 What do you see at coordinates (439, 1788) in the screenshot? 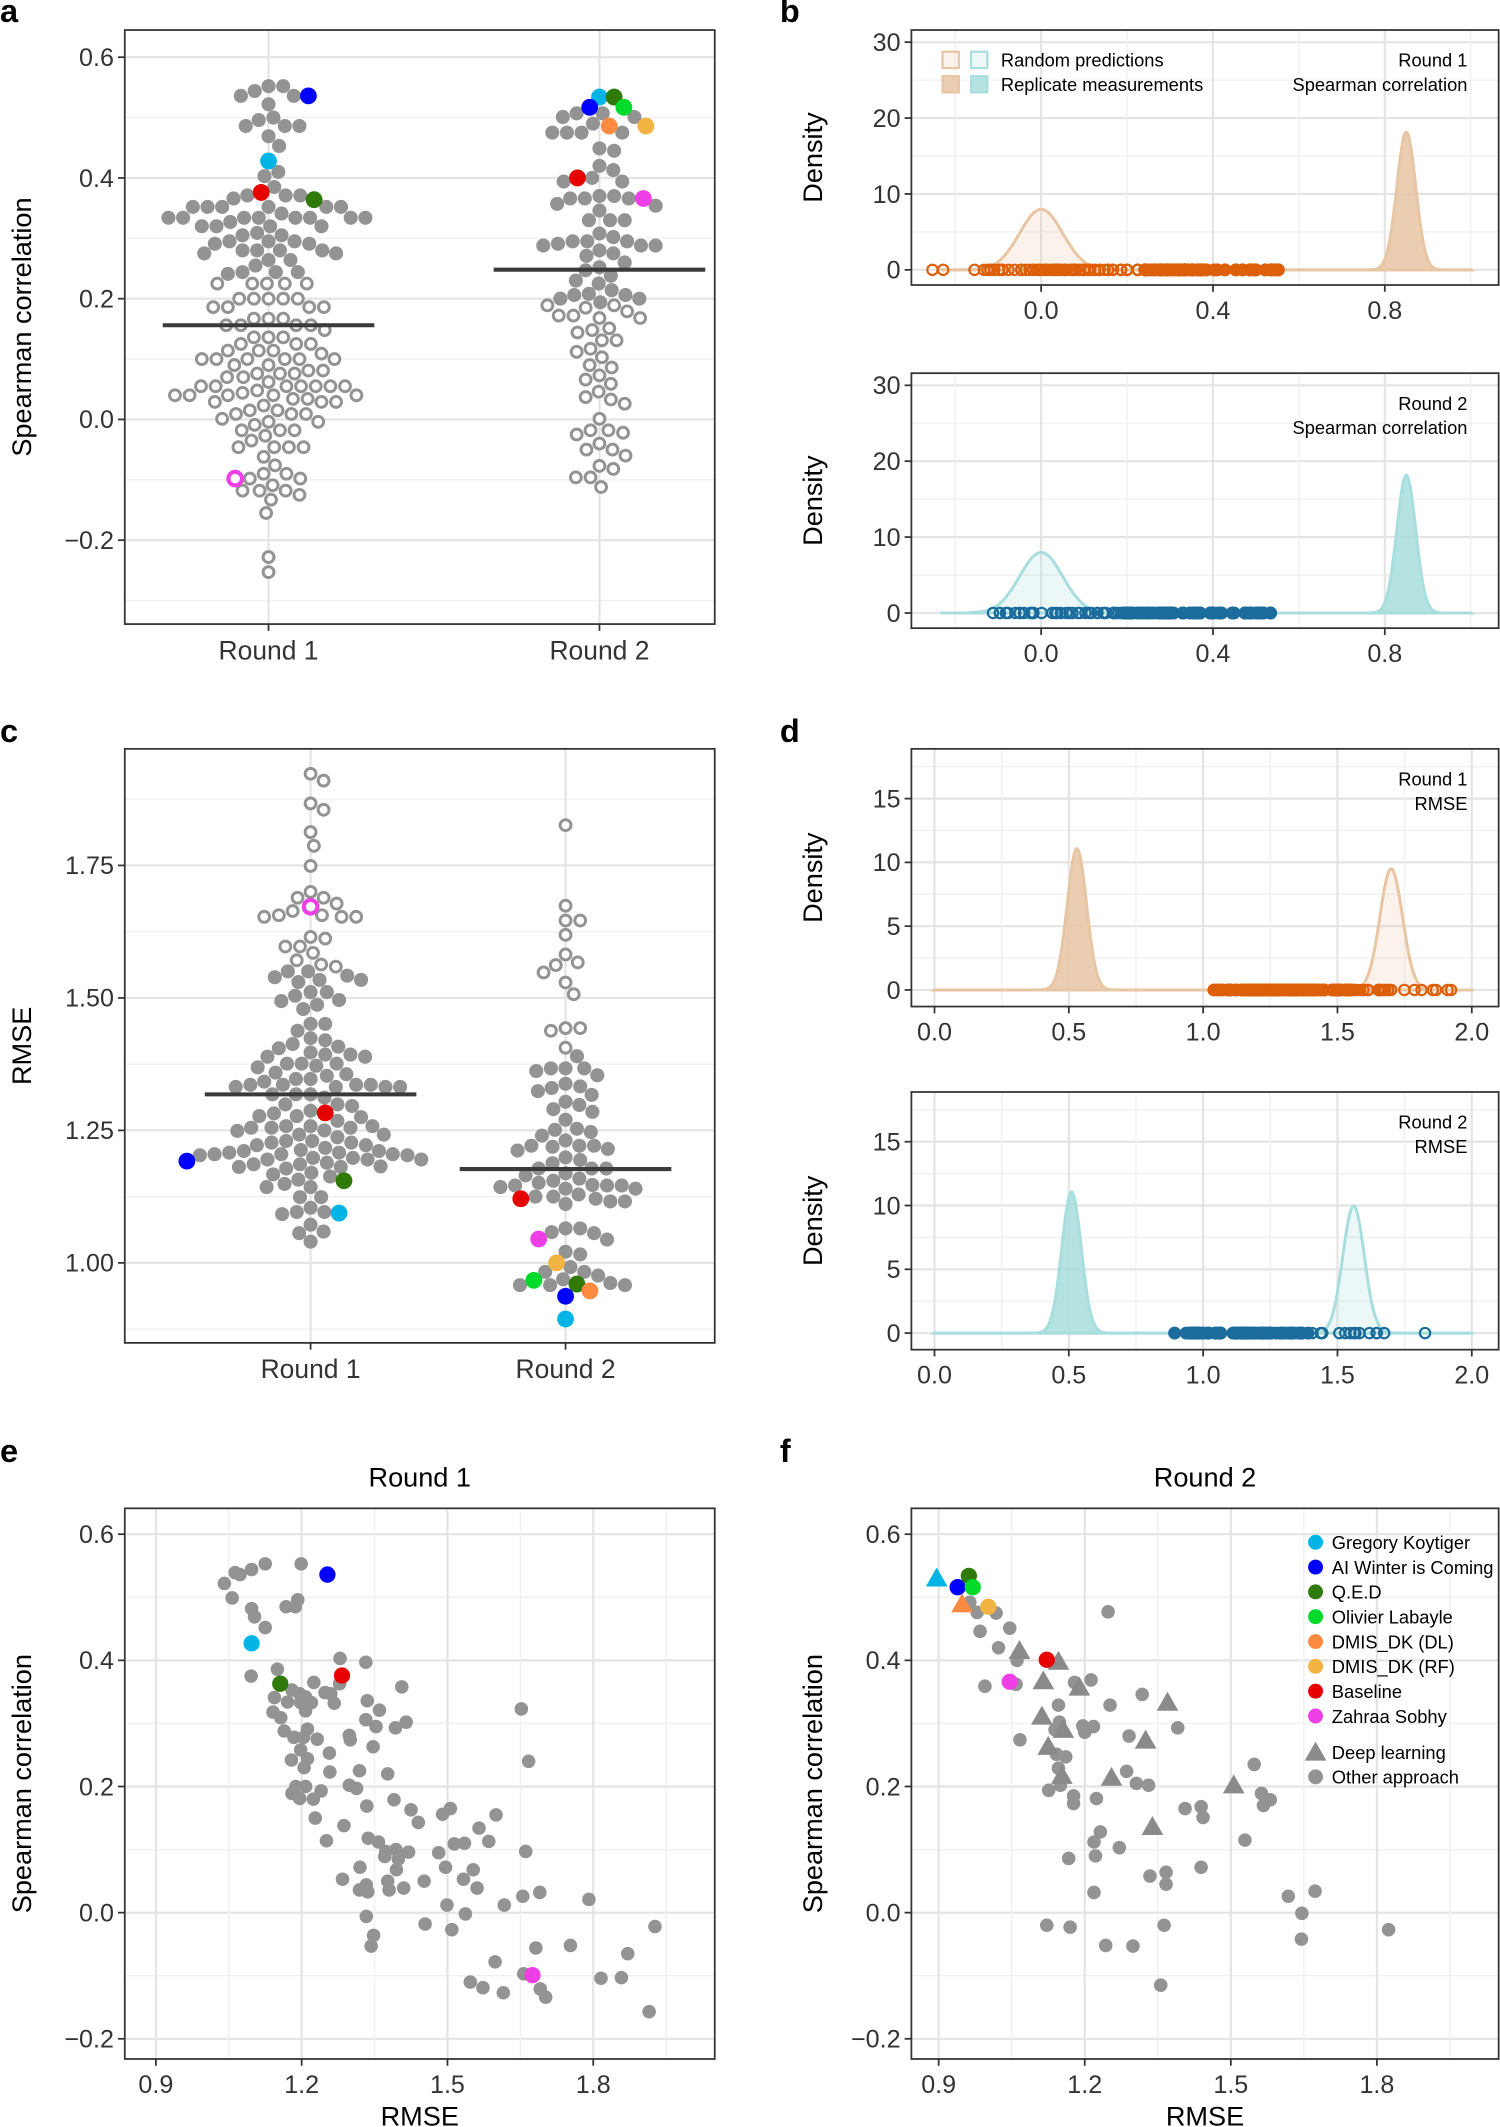
I see `scatter-points` at bounding box center [439, 1788].